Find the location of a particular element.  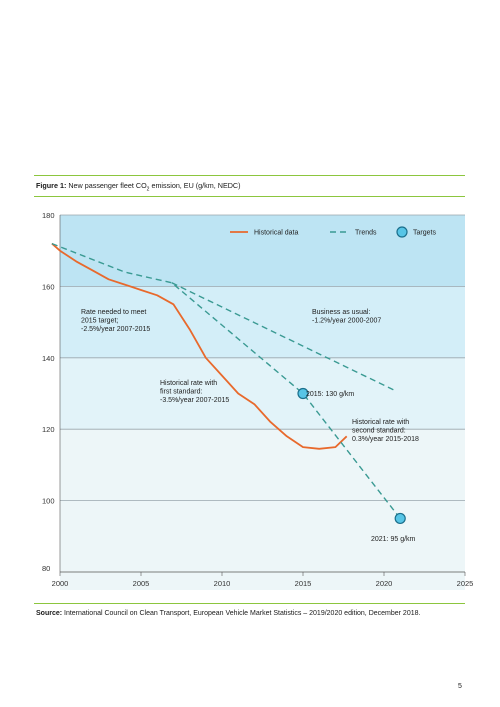

x-tick-label: 2025 is located at coordinates (465, 583).